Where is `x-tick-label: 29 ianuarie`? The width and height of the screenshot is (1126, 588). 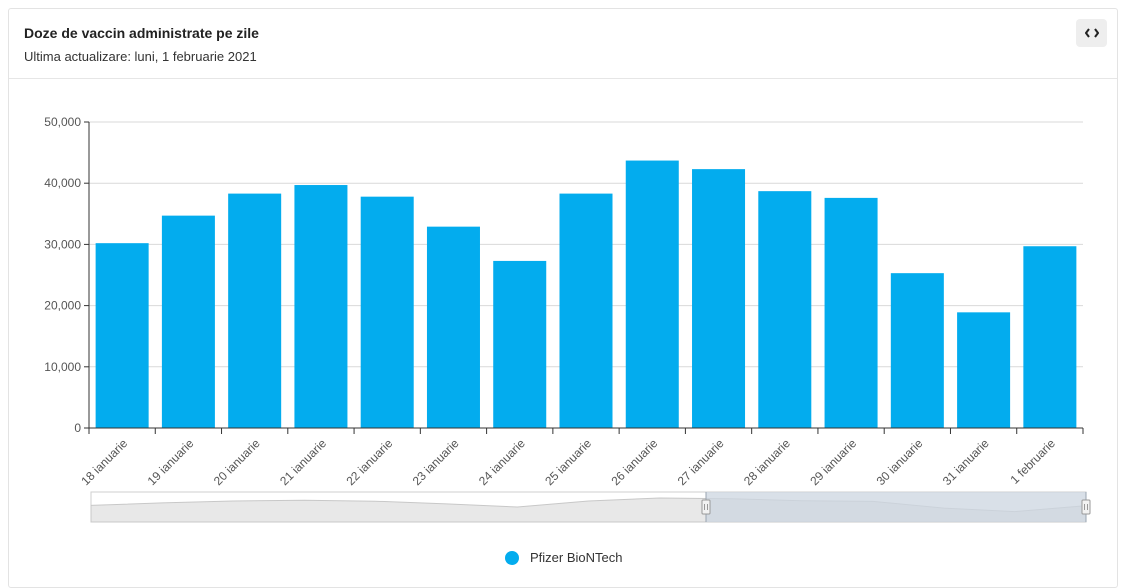 x-tick-label: 29 ianuarie is located at coordinates (833, 462).